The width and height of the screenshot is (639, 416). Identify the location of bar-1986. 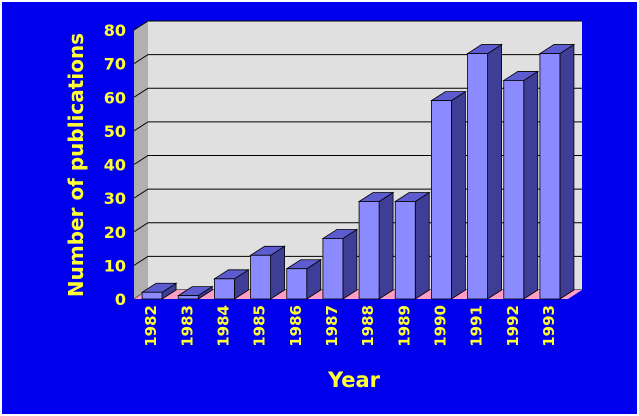
(304, 279).